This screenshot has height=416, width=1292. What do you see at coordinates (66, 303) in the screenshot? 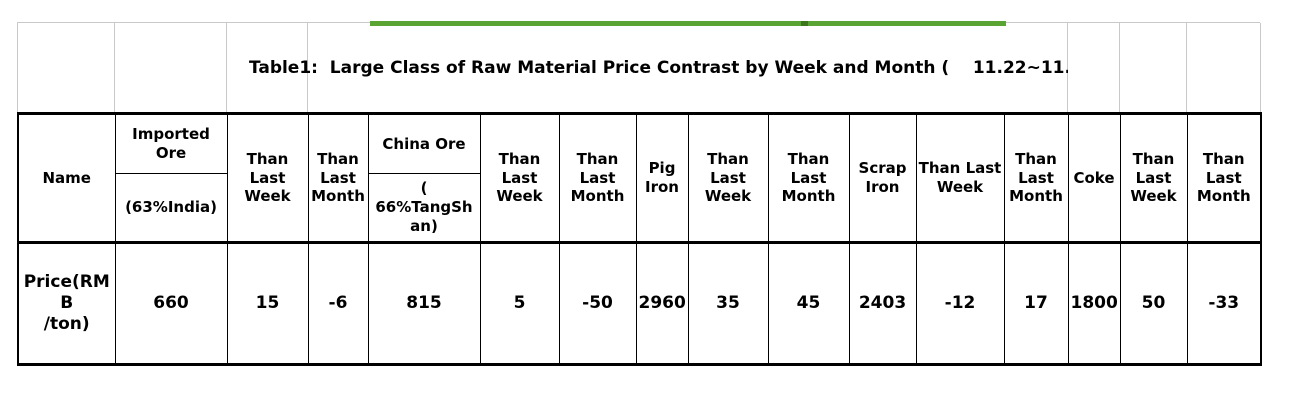
I see `row-label-price: Price(RMB /ton)` at bounding box center [66, 303].